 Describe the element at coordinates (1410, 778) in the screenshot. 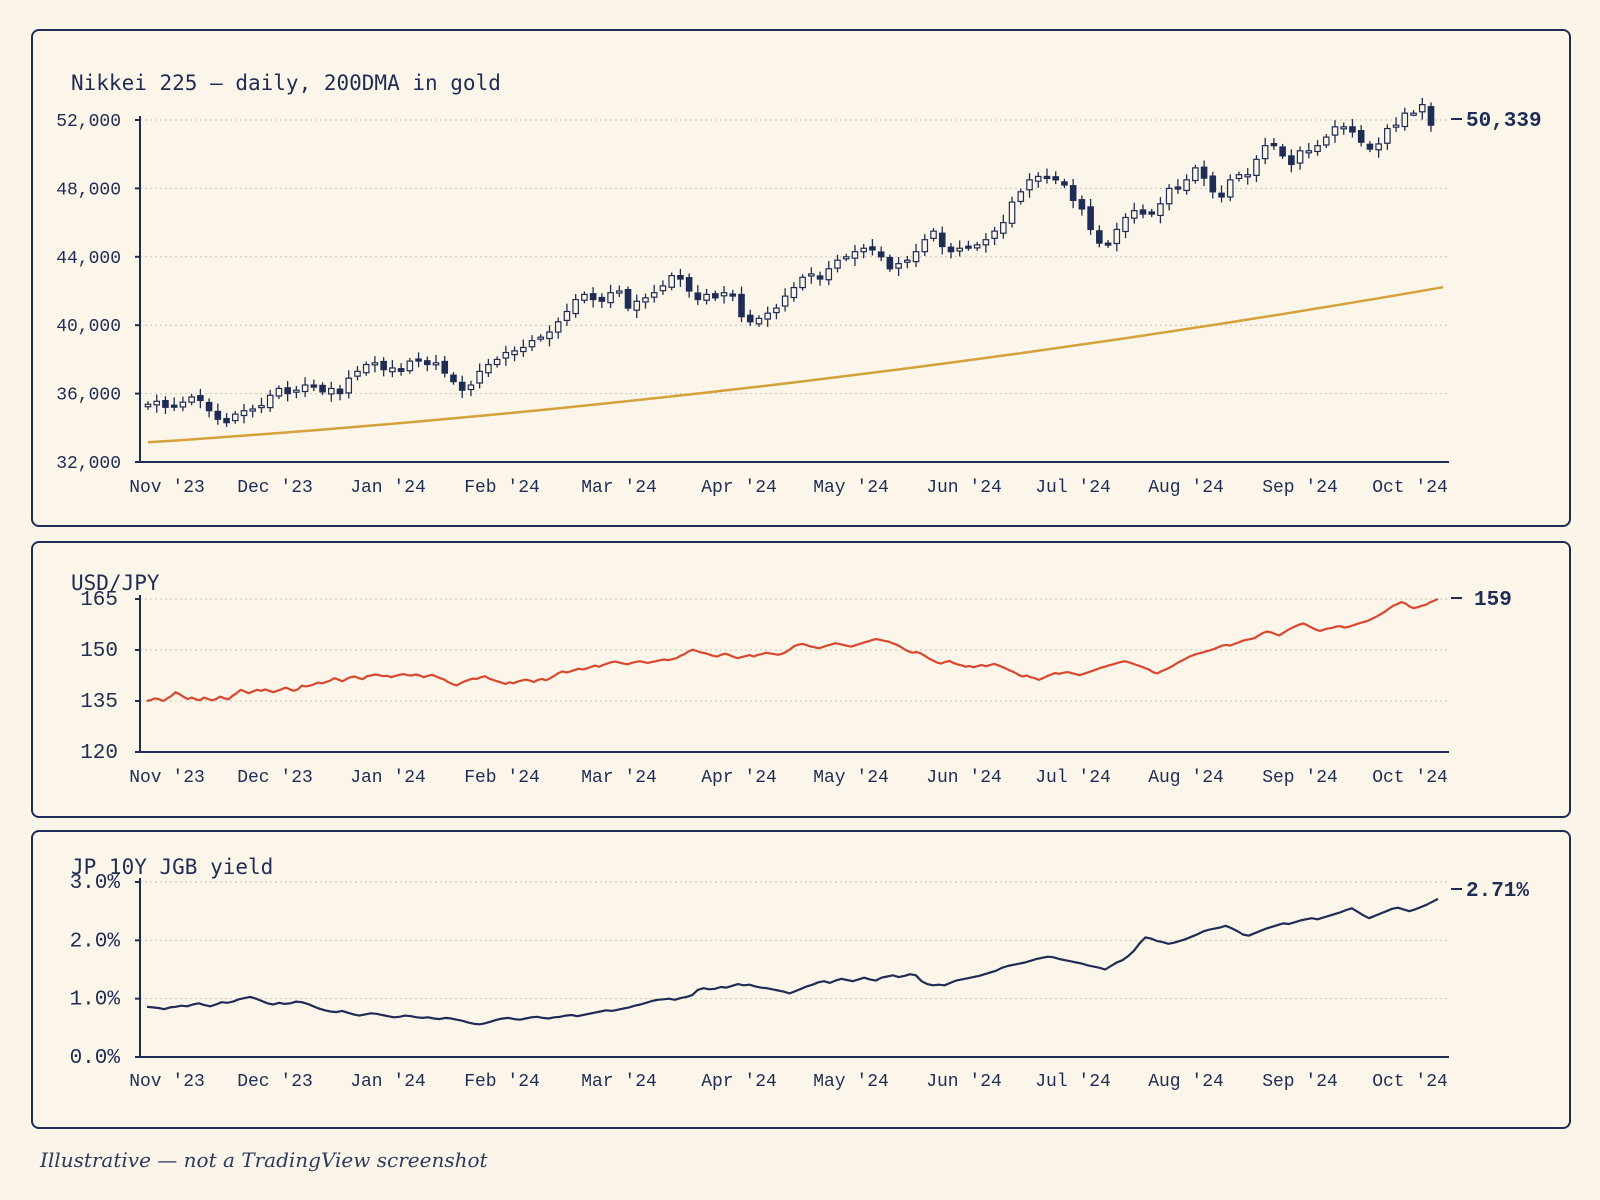

I see `x-tick-label: Oct '24` at that location.